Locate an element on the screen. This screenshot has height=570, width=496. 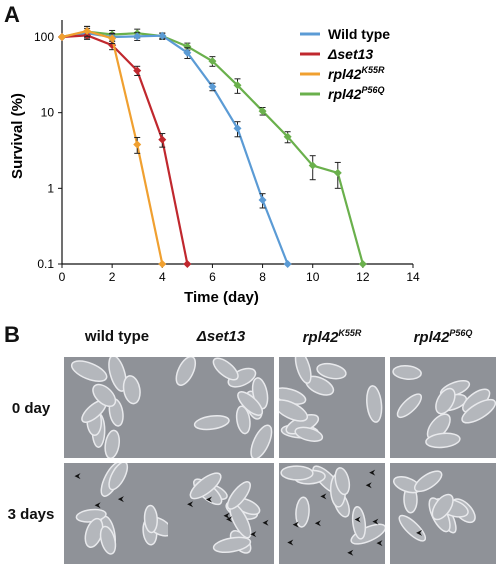
x-tick-label: 6 is located at coordinates (212, 277).